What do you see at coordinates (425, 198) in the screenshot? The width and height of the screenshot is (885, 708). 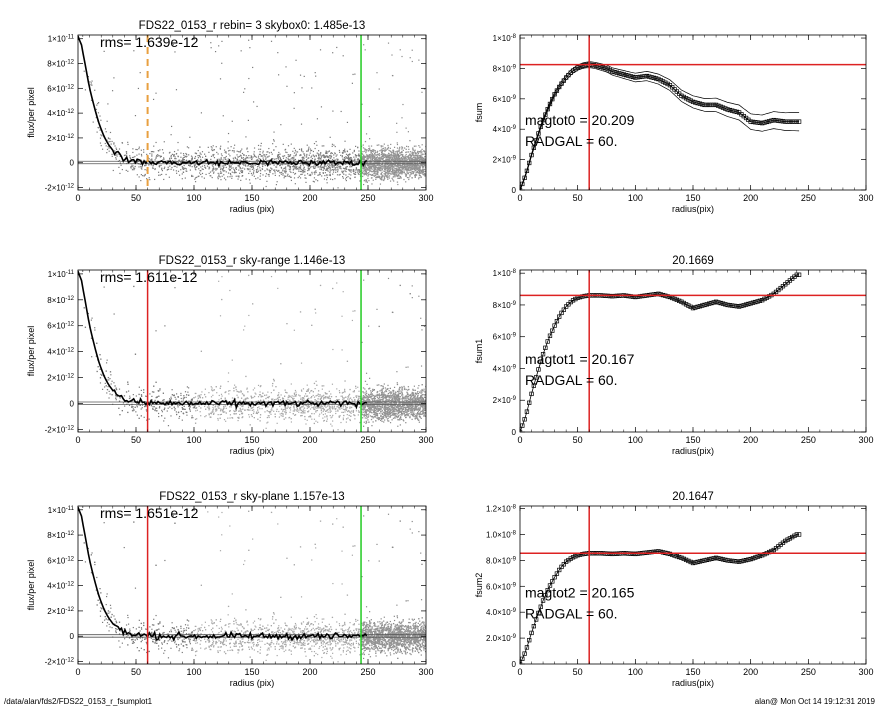 I see `x-tick-label: 300` at bounding box center [425, 198].